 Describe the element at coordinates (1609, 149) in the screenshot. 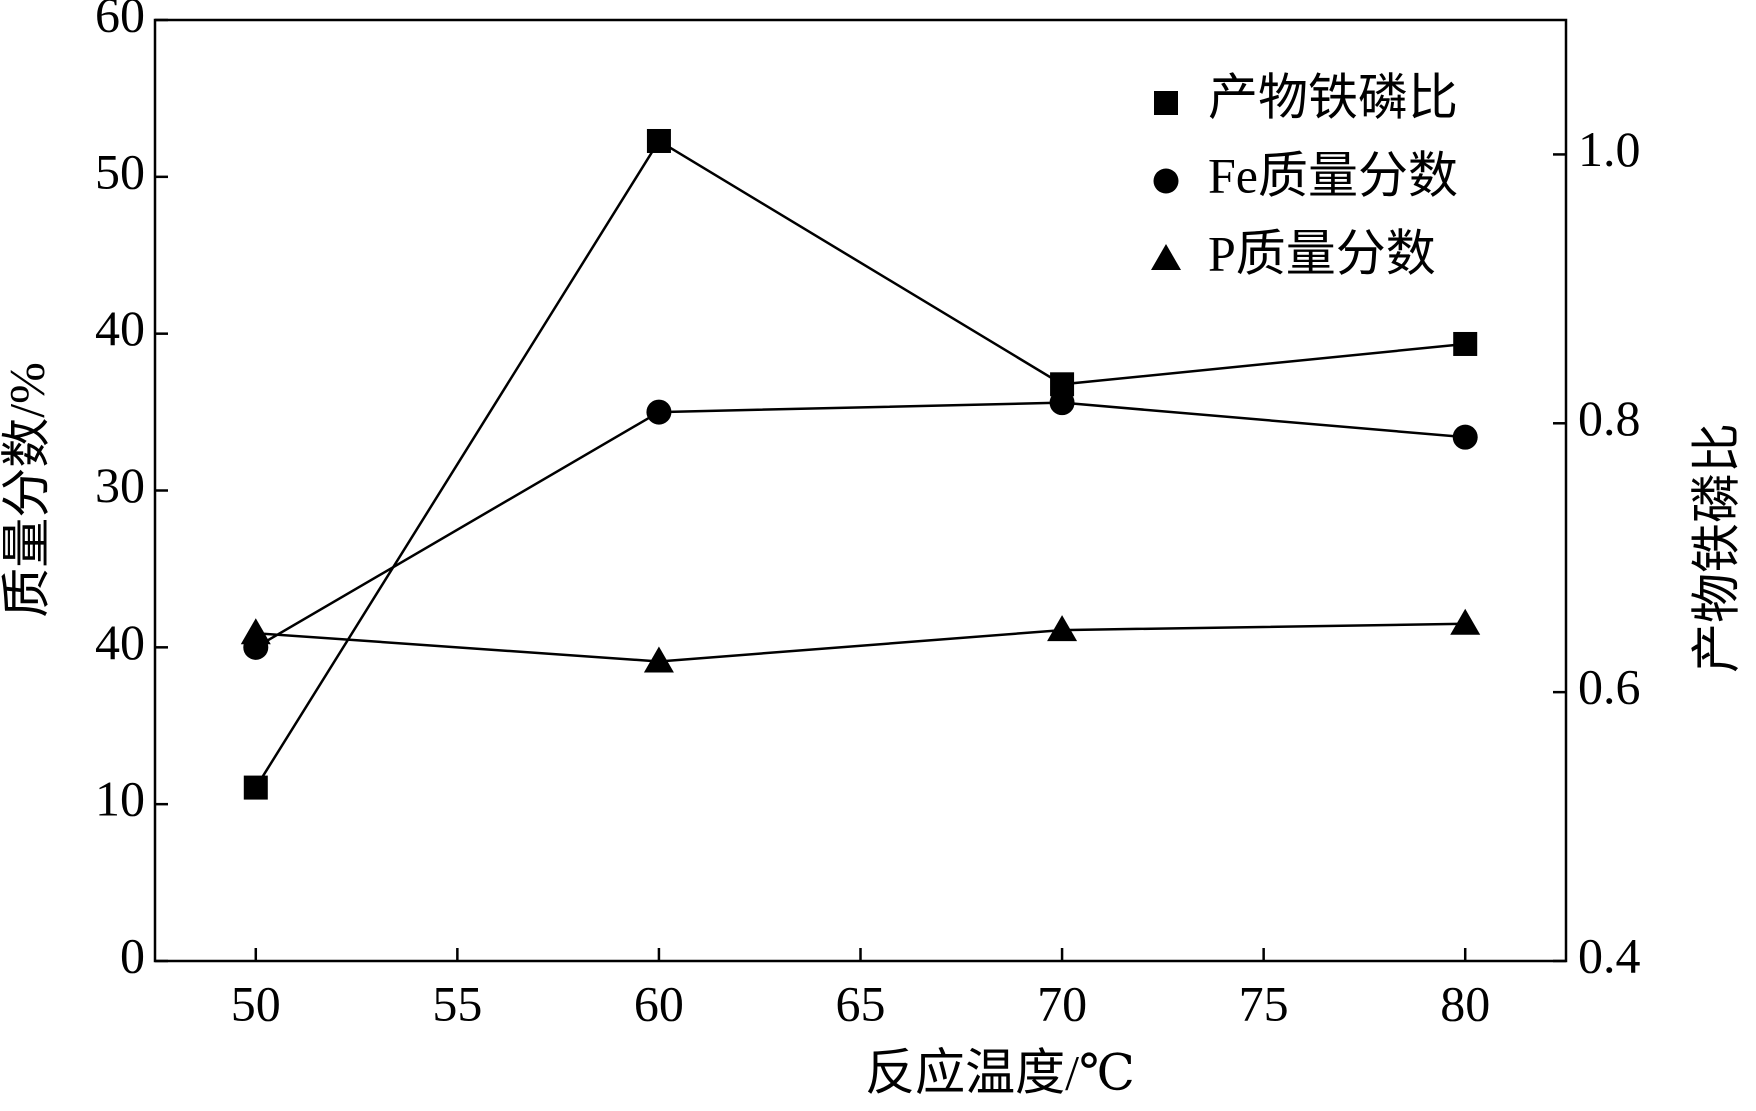

I see `y2-tick-label: 1.0` at that location.